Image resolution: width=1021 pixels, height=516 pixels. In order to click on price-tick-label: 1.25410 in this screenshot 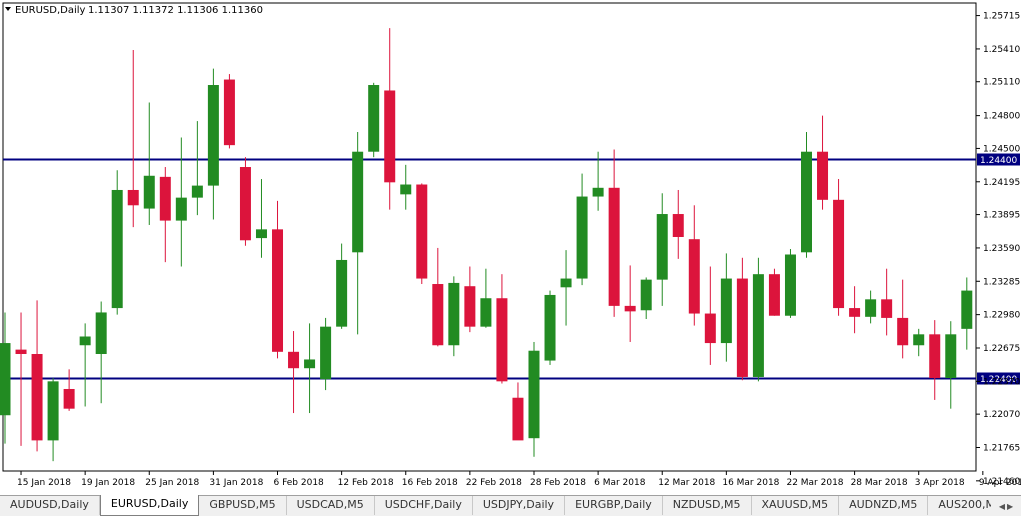, I will do `click(1001, 50)`.